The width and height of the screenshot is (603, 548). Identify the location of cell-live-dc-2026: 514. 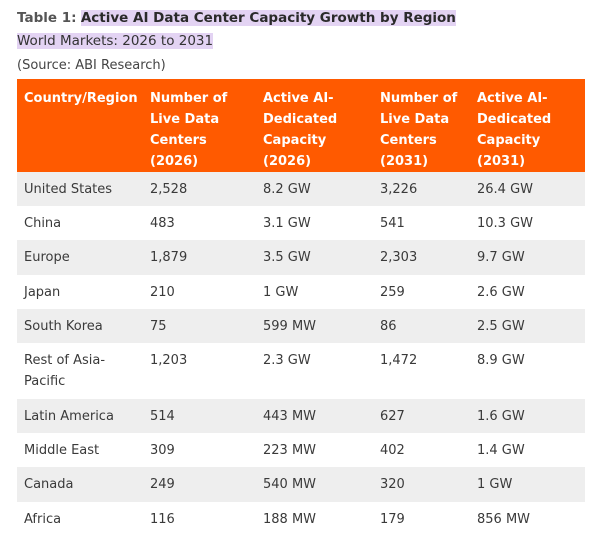
(162, 416).